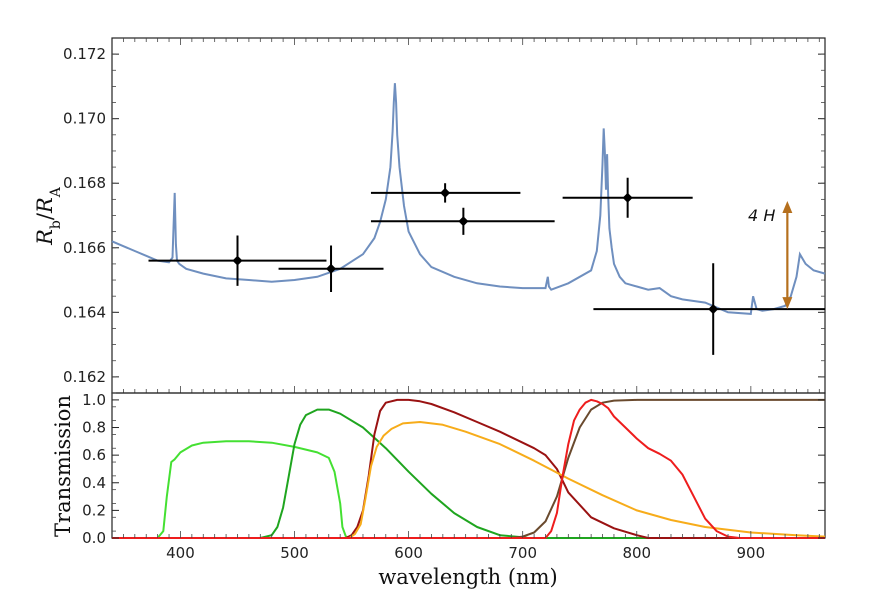 Image resolution: width=872 pixels, height=592 pixels. I want to click on x-tick-label: 600, so click(408, 553).